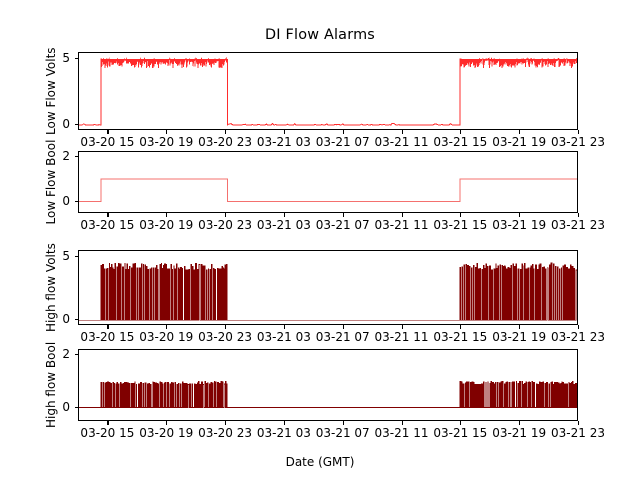 This screenshot has width=640, height=480. I want to click on subplot-4-plot-area, so click(328, 385).